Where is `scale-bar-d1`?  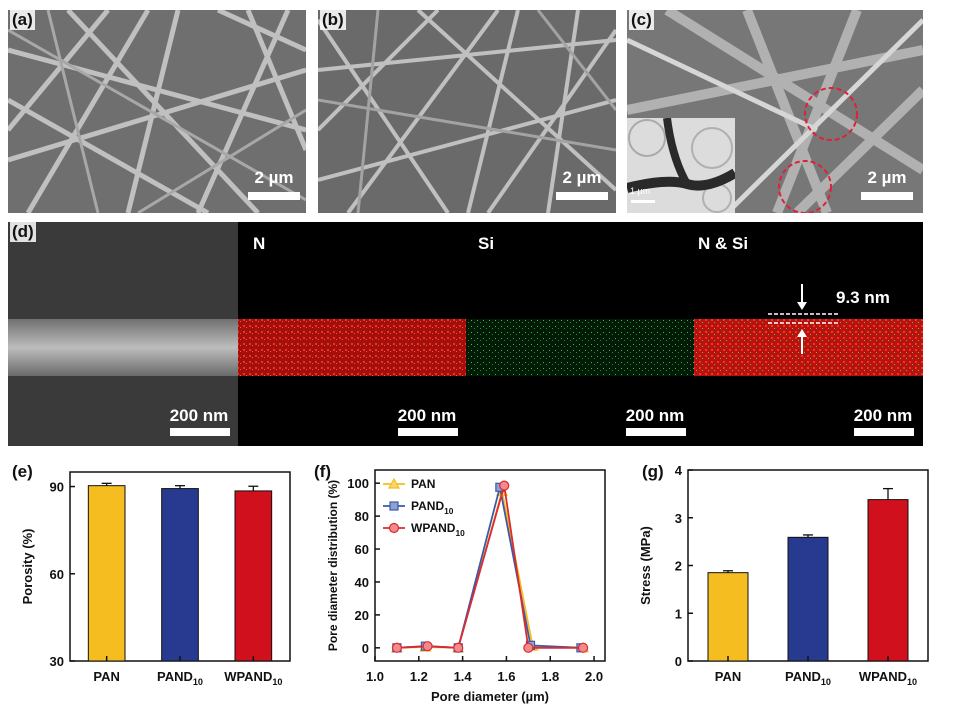
scale-bar-d1 is located at coordinates (200, 432).